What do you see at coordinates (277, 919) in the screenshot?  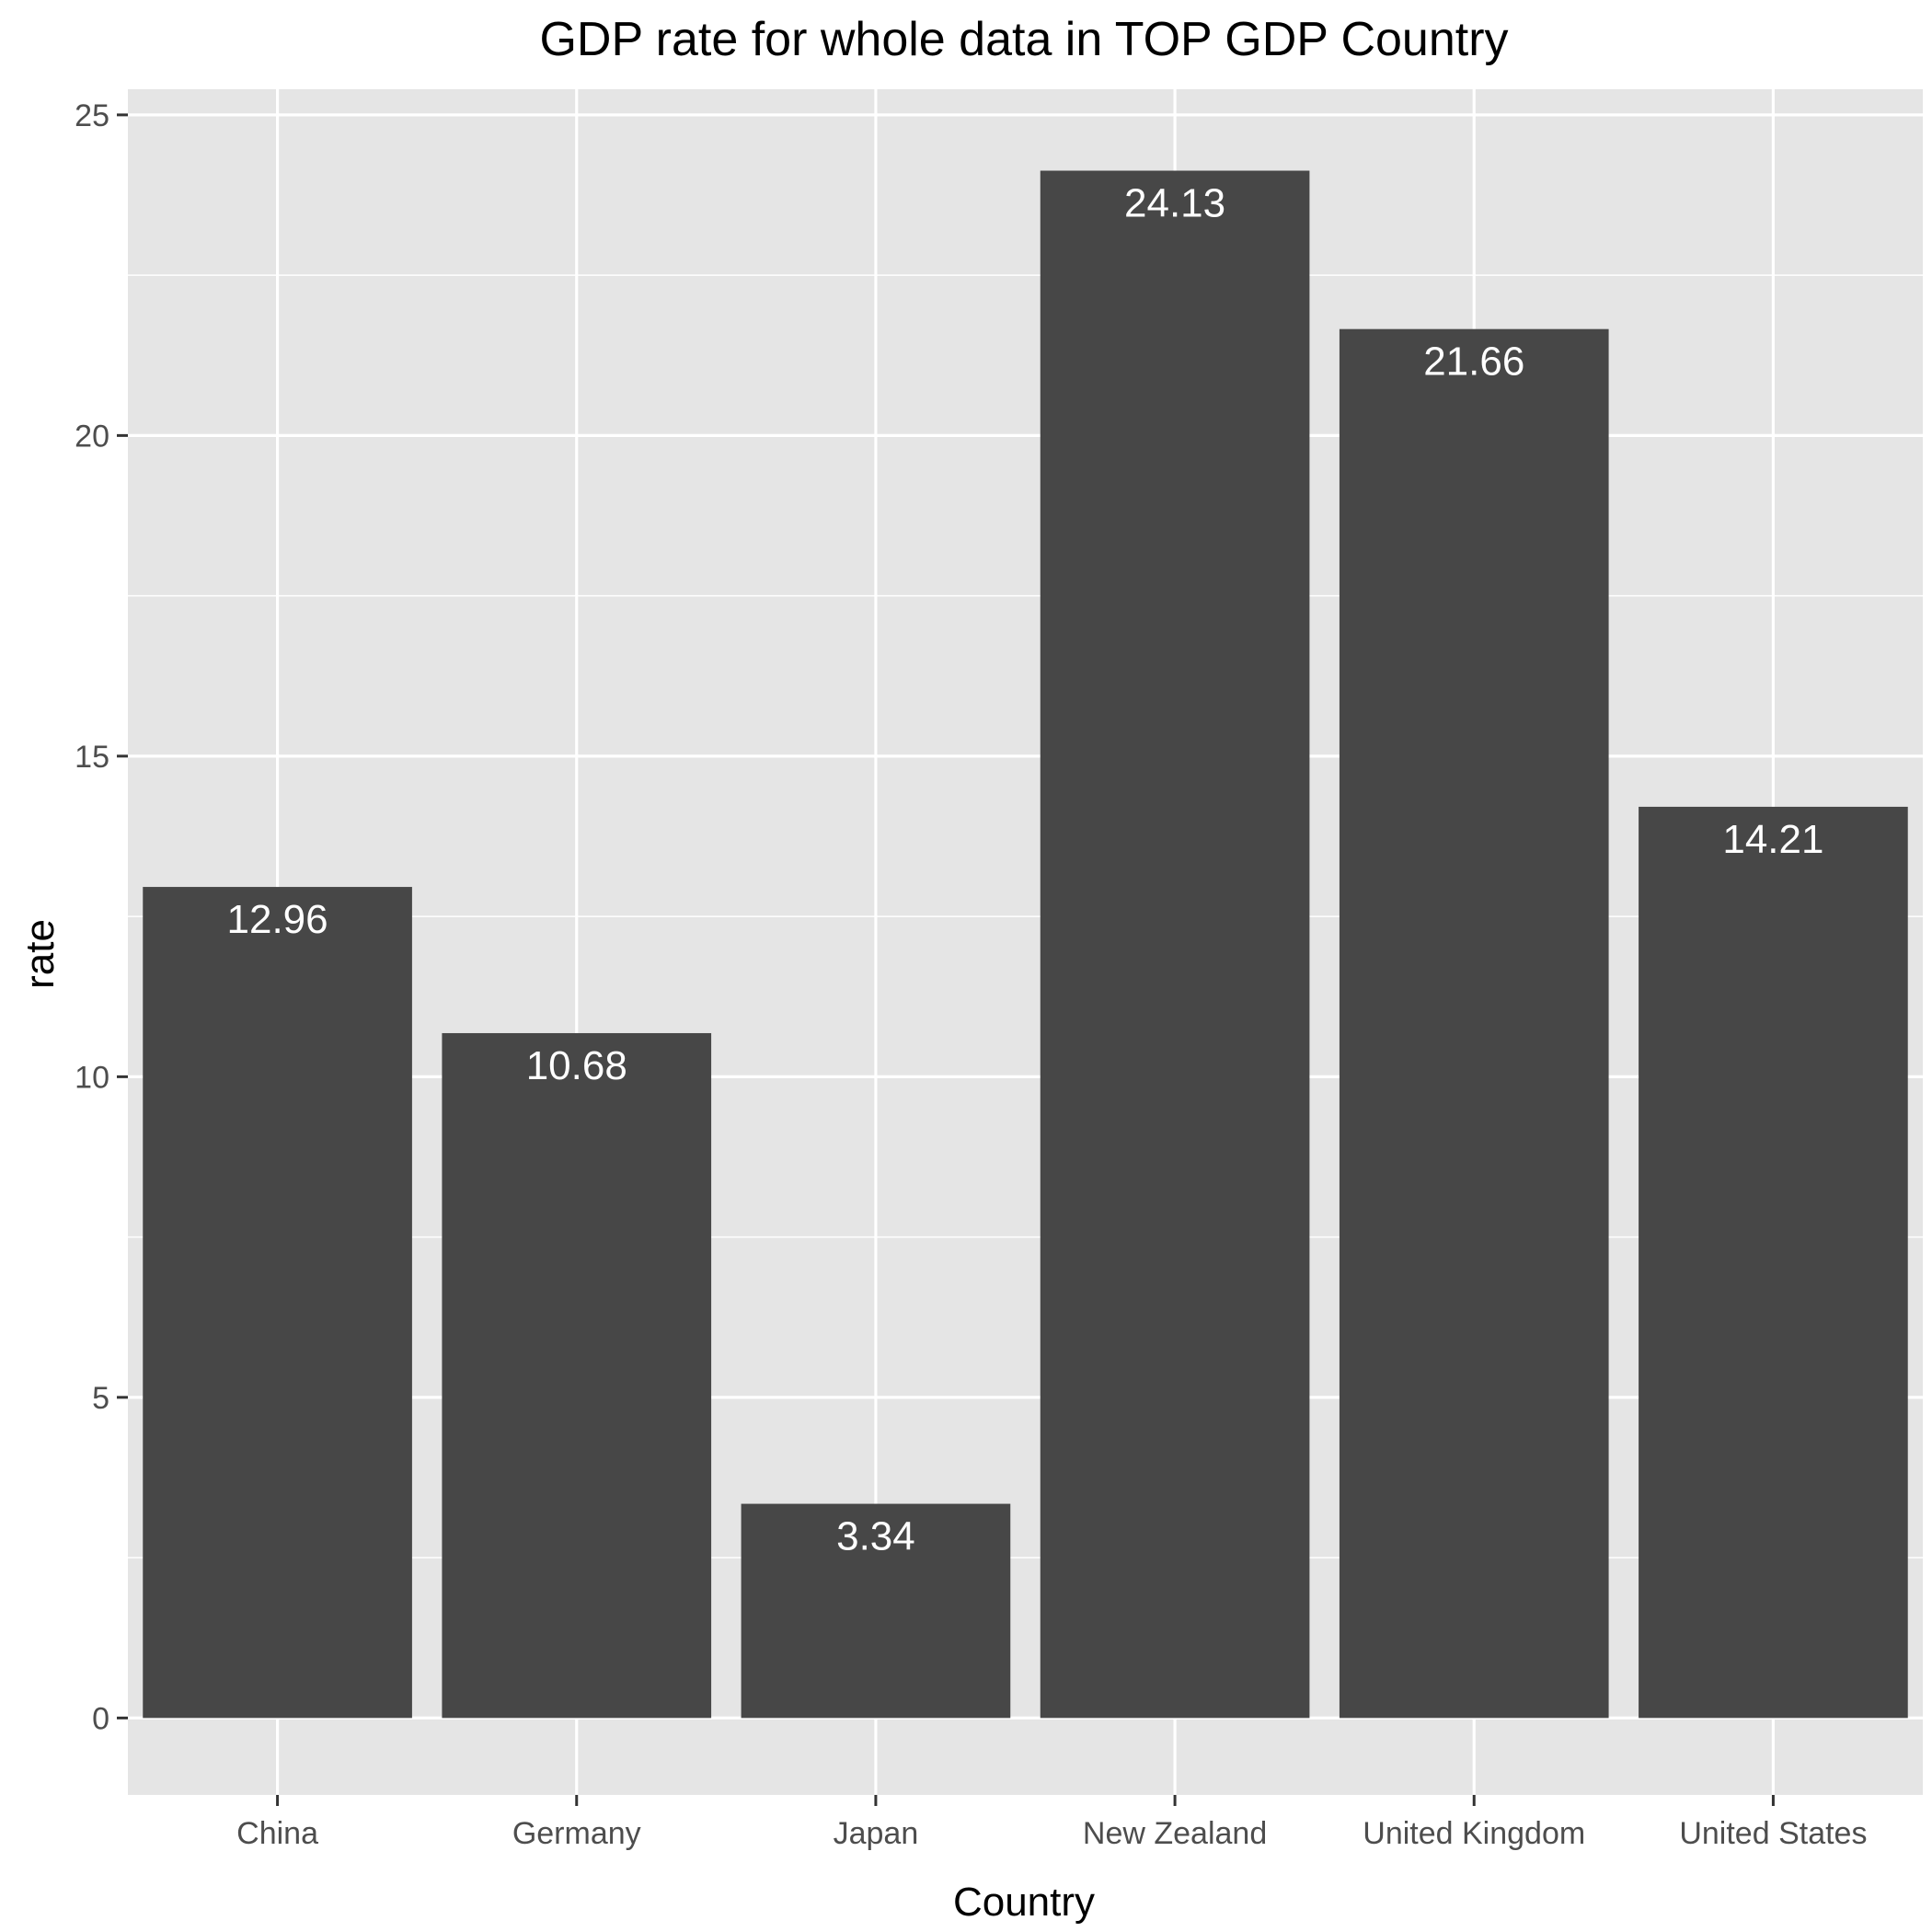 I see `data-label: 12.96` at bounding box center [277, 919].